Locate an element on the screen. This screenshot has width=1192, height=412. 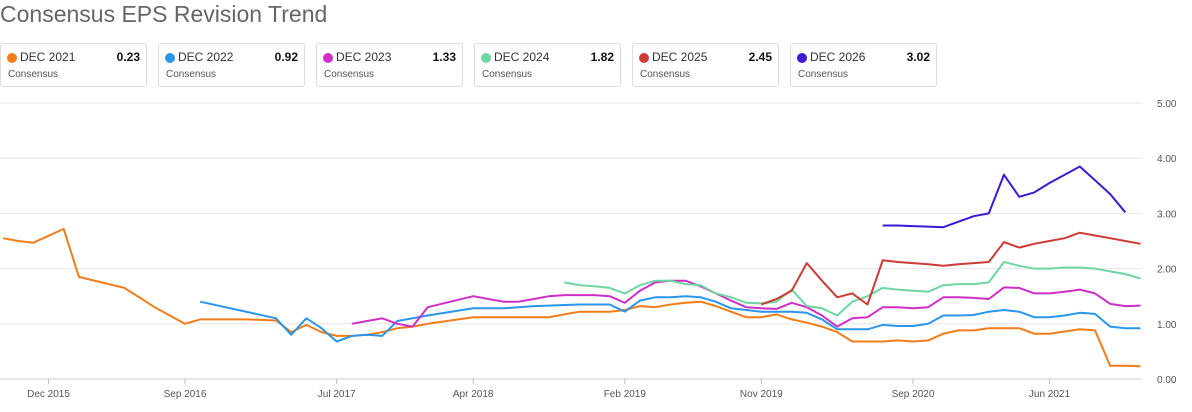
series-line-dec-2023 is located at coordinates (746, 303).